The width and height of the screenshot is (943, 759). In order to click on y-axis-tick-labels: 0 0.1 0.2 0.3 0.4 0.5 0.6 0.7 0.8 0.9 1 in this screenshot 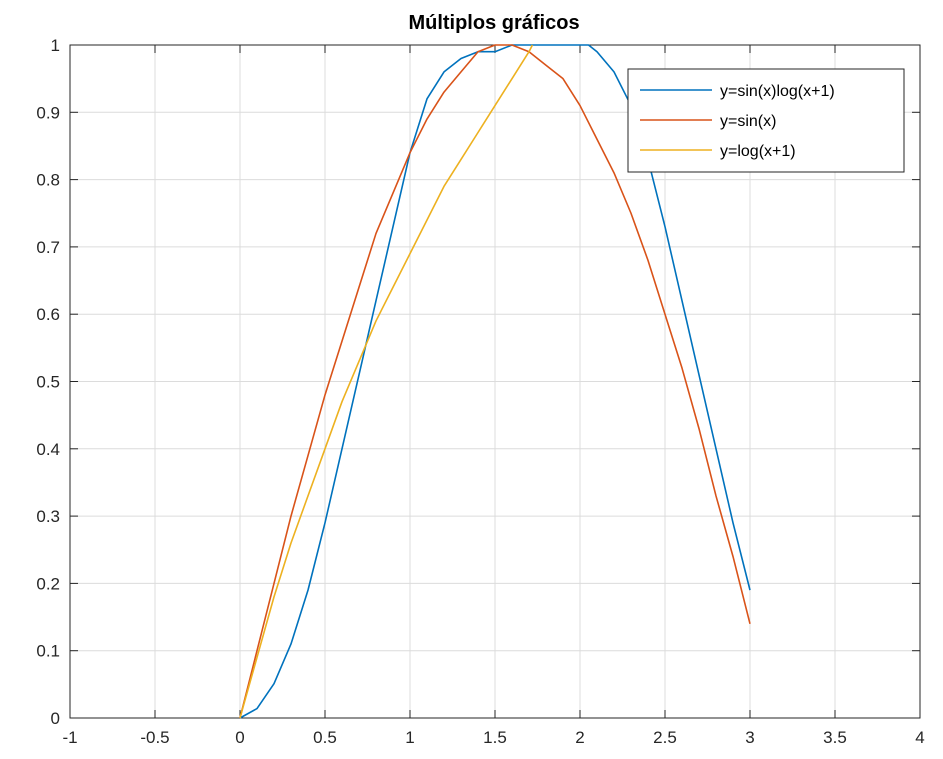, I will do `click(48, 382)`.